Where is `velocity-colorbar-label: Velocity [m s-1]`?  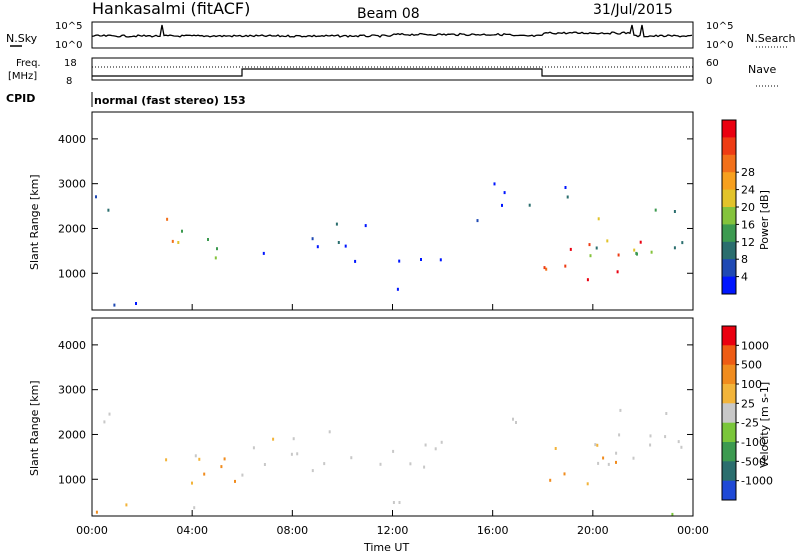
velocity-colorbar-label: Velocity [m s-1] is located at coordinates (764, 425).